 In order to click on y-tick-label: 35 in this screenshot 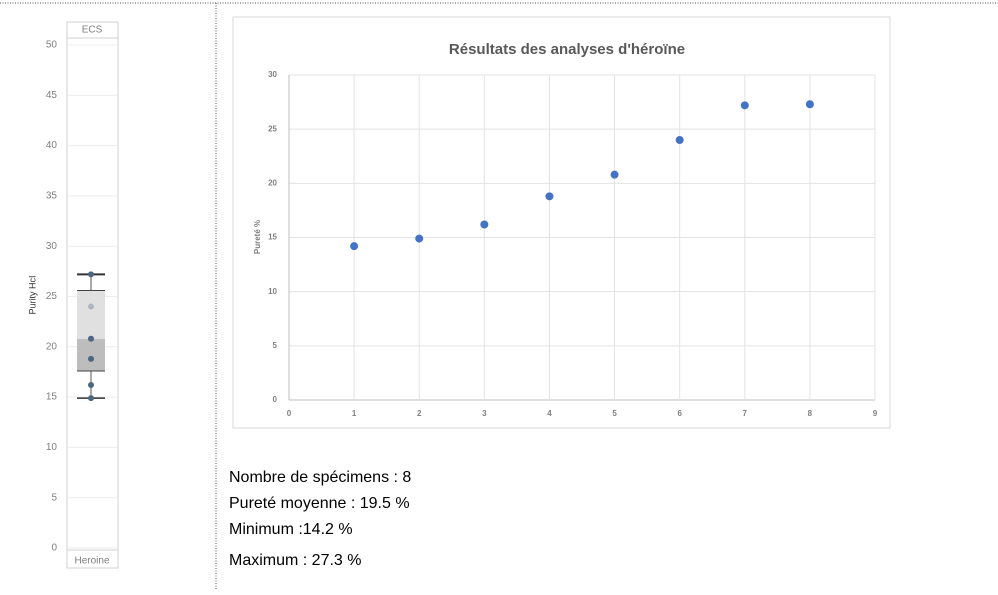, I will do `click(52, 196)`.